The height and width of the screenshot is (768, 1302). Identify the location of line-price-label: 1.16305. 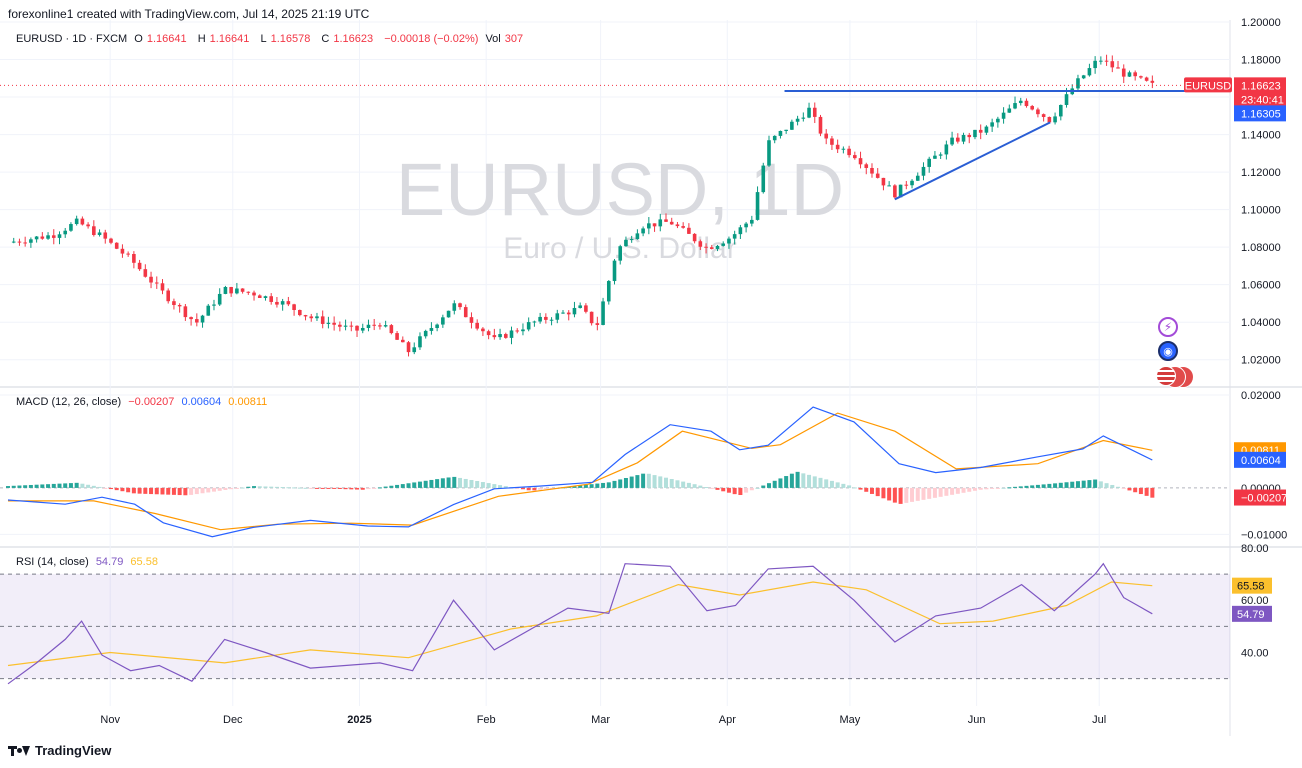
(1261, 114).